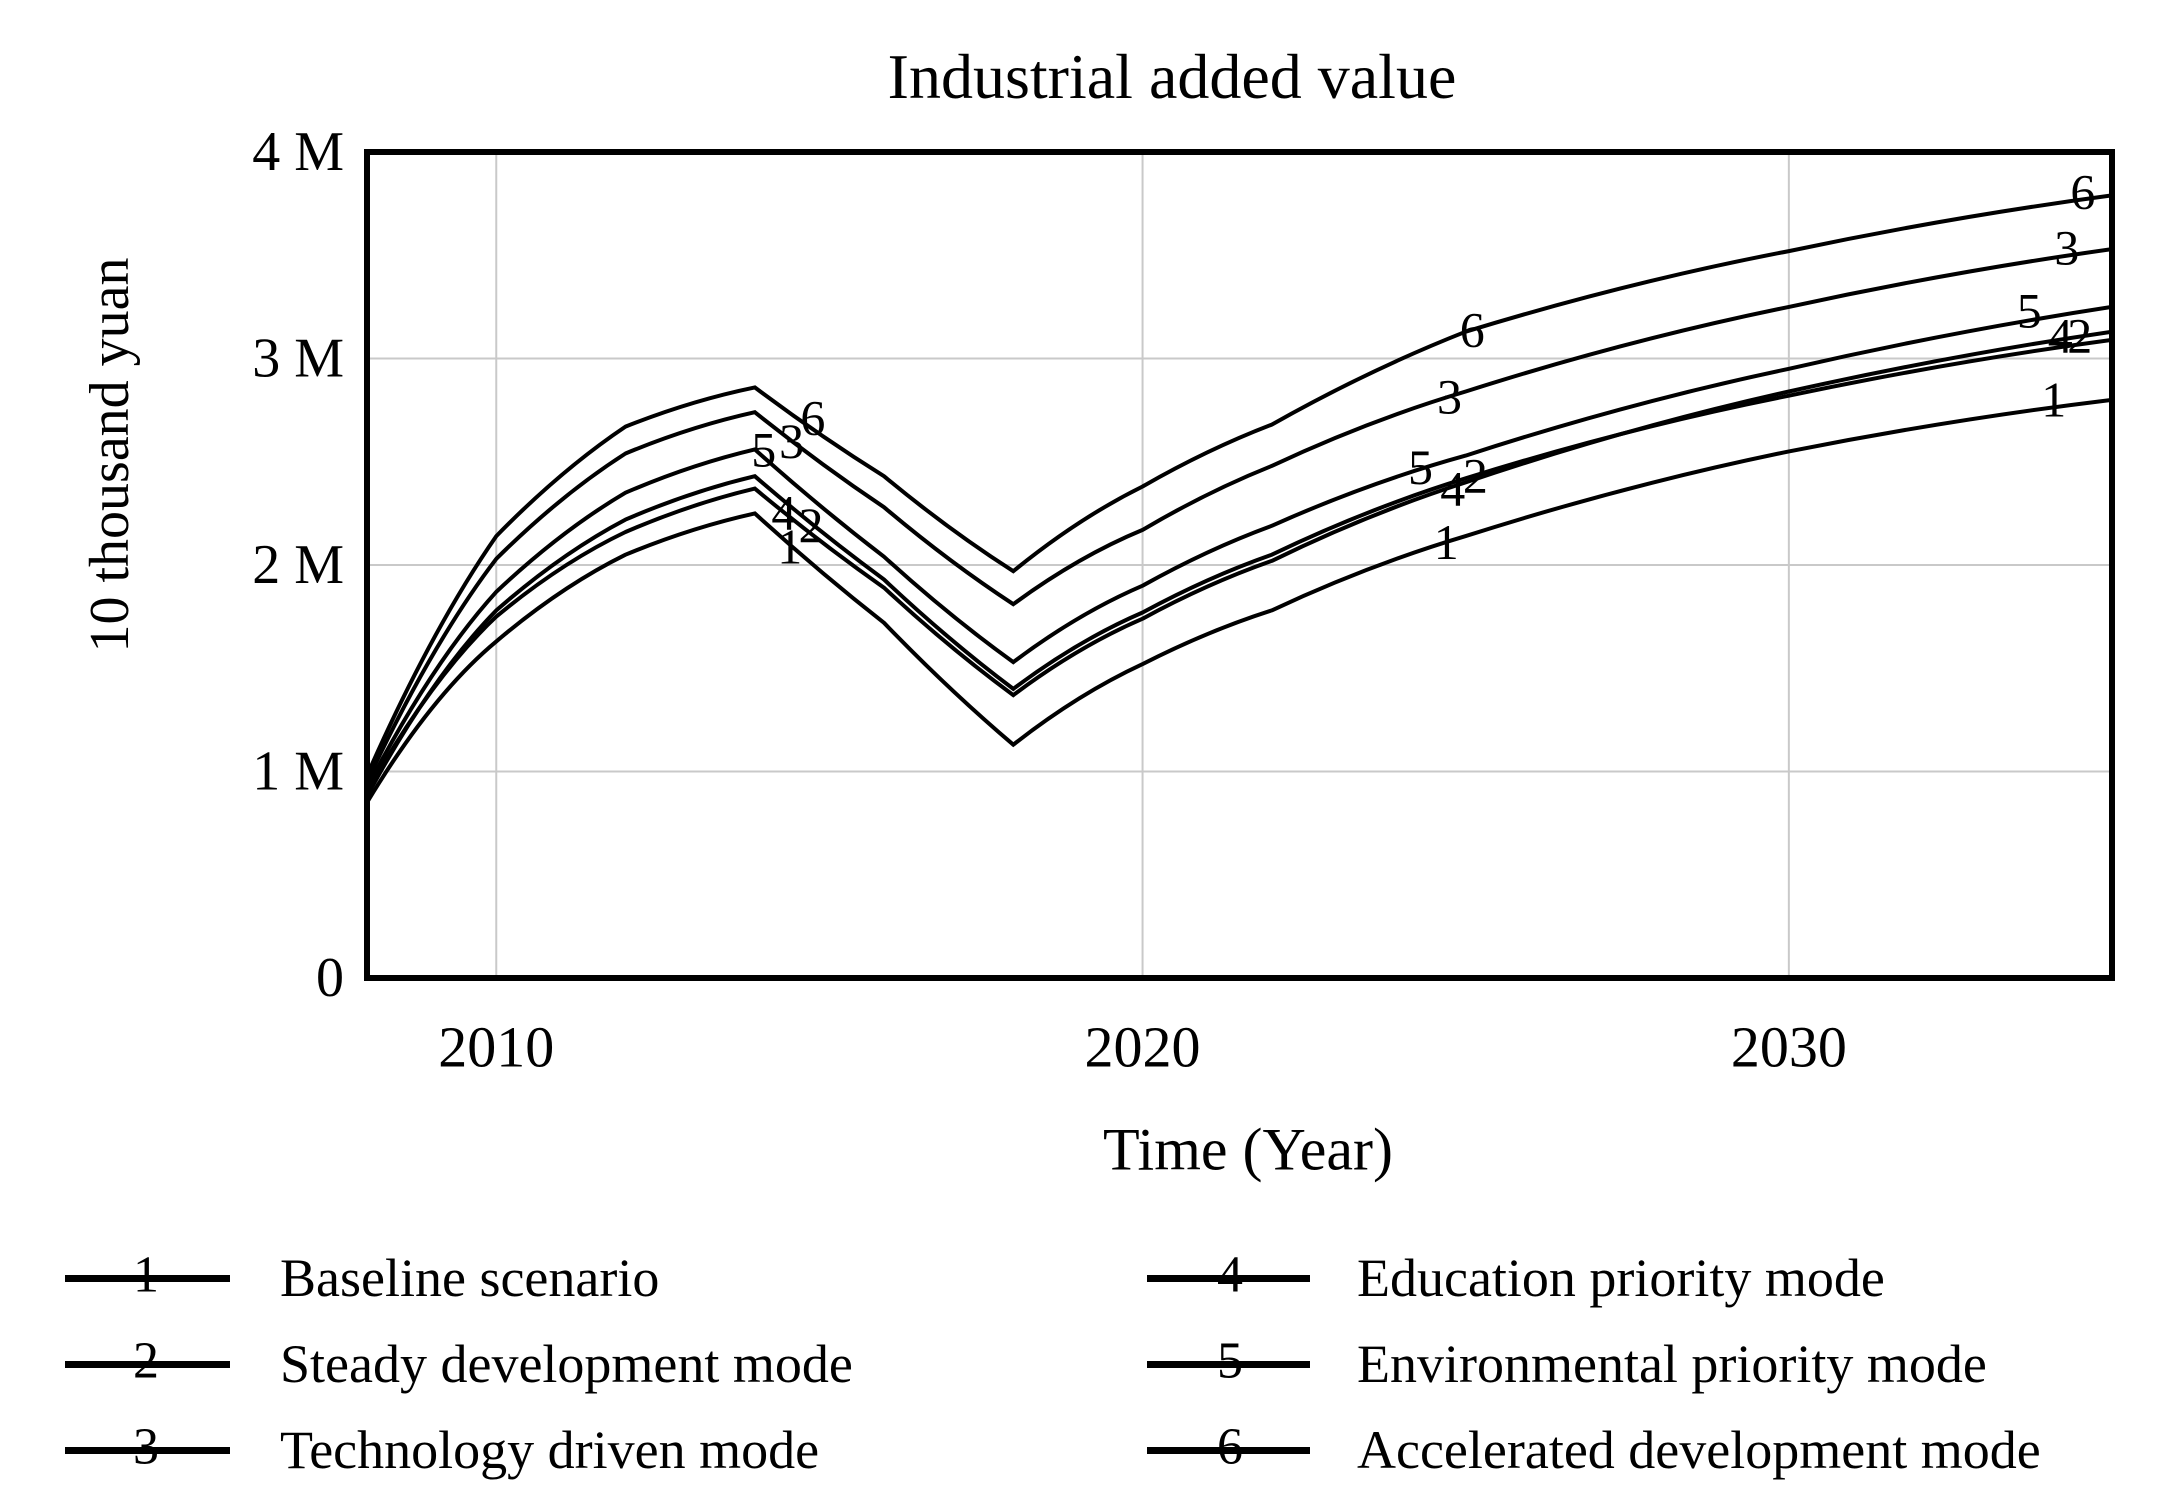 The image size is (2172, 1510). I want to click on legend-number-2: 2, so click(146, 1361).